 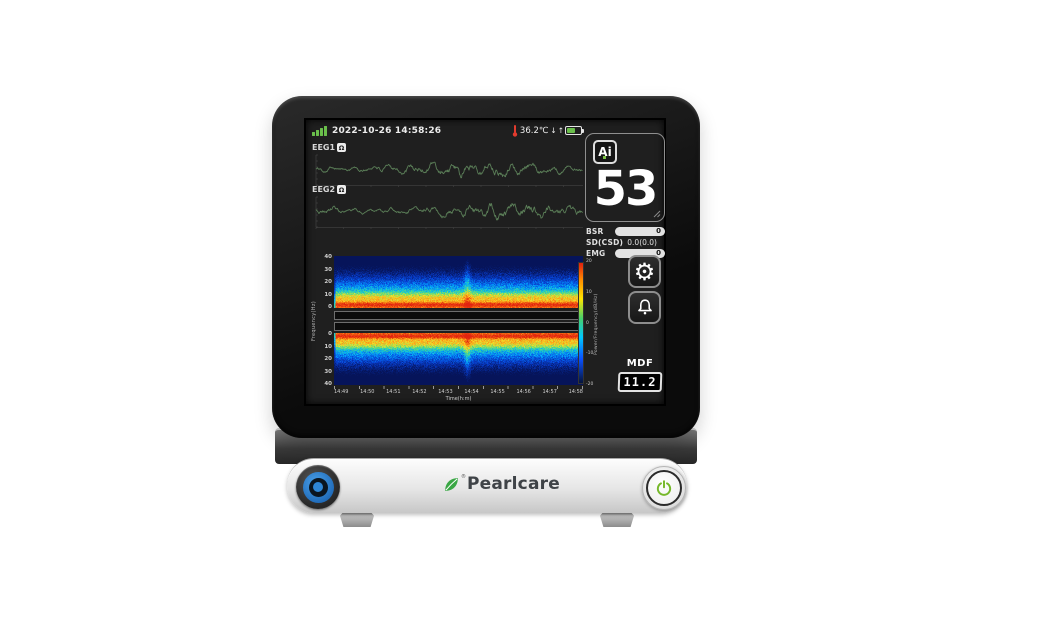 I want to click on status-right-group: 36.2℃ ↓ ↑, so click(x=548, y=130).